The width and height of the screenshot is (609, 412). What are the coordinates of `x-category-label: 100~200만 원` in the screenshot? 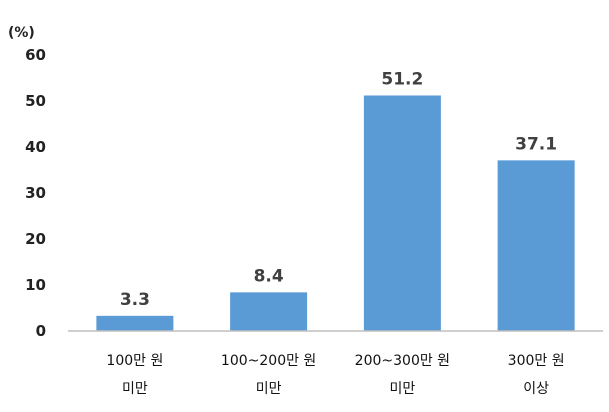 It's located at (268, 361).